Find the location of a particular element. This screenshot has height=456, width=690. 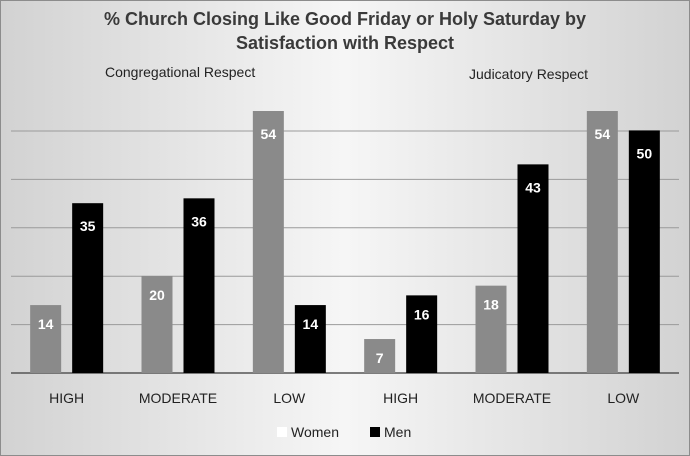

legend-swatch-men is located at coordinates (375, 432).